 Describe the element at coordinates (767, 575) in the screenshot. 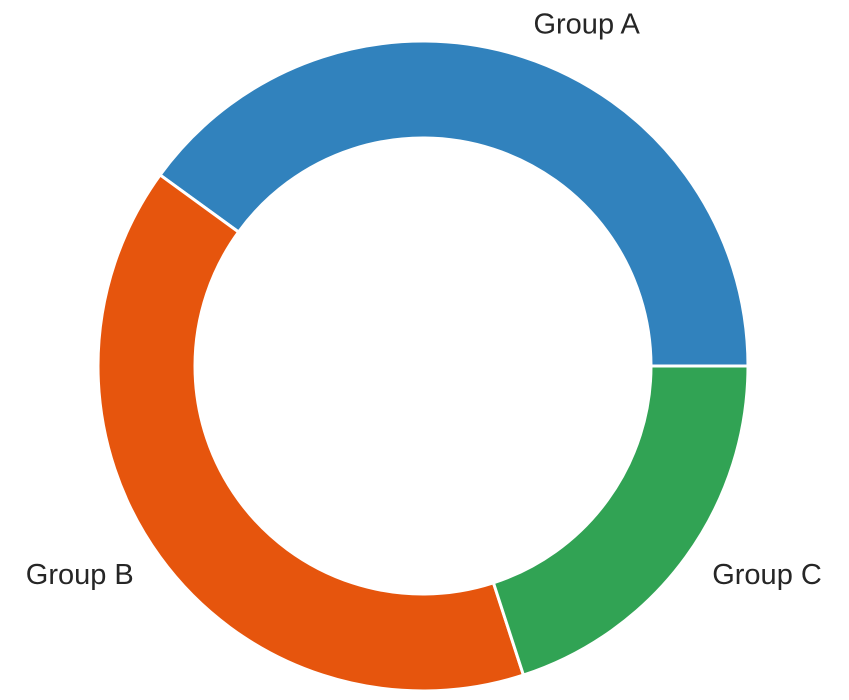

I see `slice-label: Group C` at that location.